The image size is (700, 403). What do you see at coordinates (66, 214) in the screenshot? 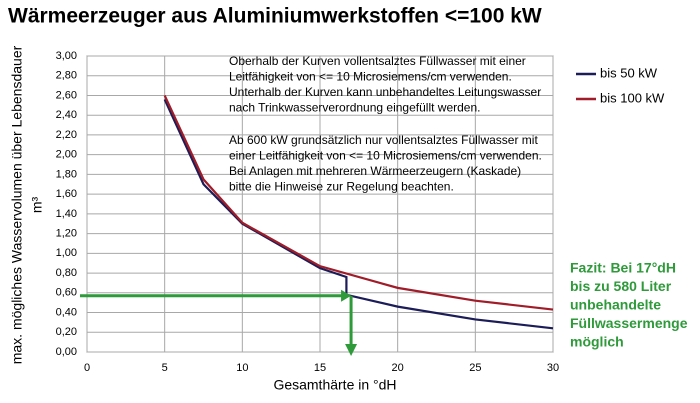
I see `y-tick-label: 1,40` at bounding box center [66, 214].